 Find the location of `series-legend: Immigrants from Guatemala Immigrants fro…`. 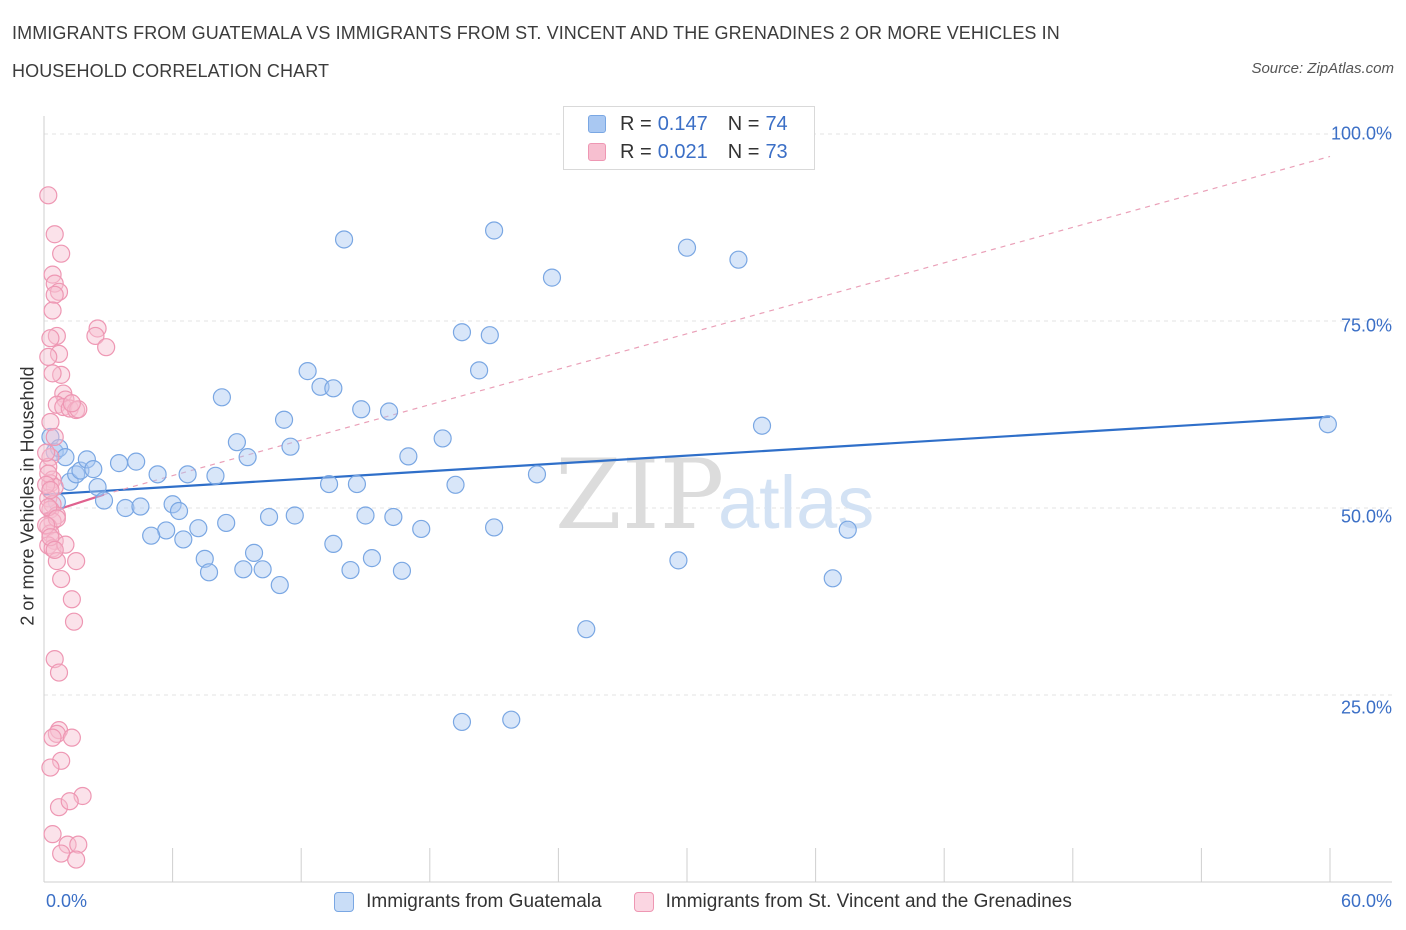

series-legend: Immigrants from Guatemala Immigrants fro… is located at coordinates (703, 902).